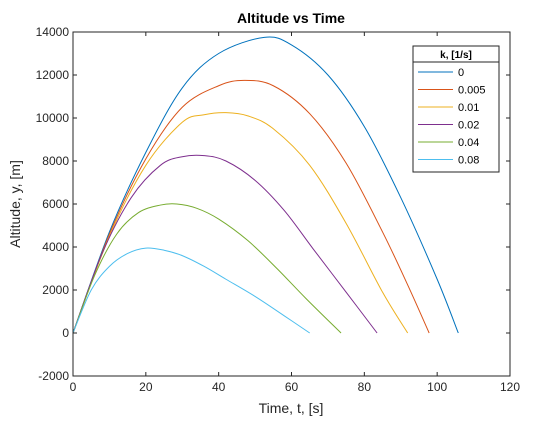  I want to click on x-tick-label-3: 60, so click(292, 387).